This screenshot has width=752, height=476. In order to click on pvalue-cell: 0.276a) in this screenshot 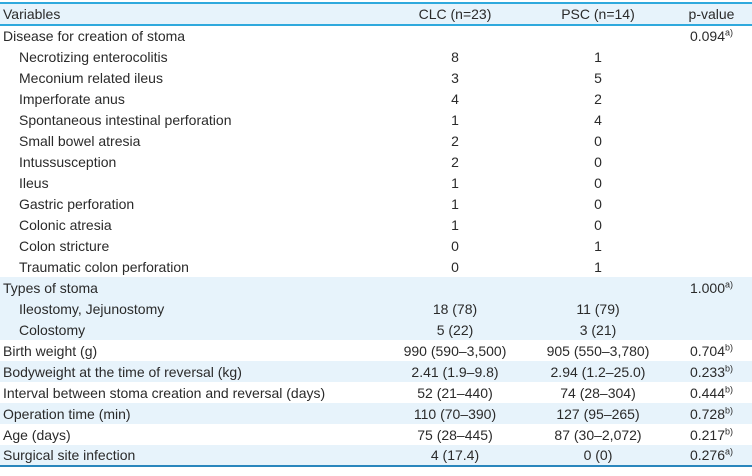, I will do `click(711, 454)`.